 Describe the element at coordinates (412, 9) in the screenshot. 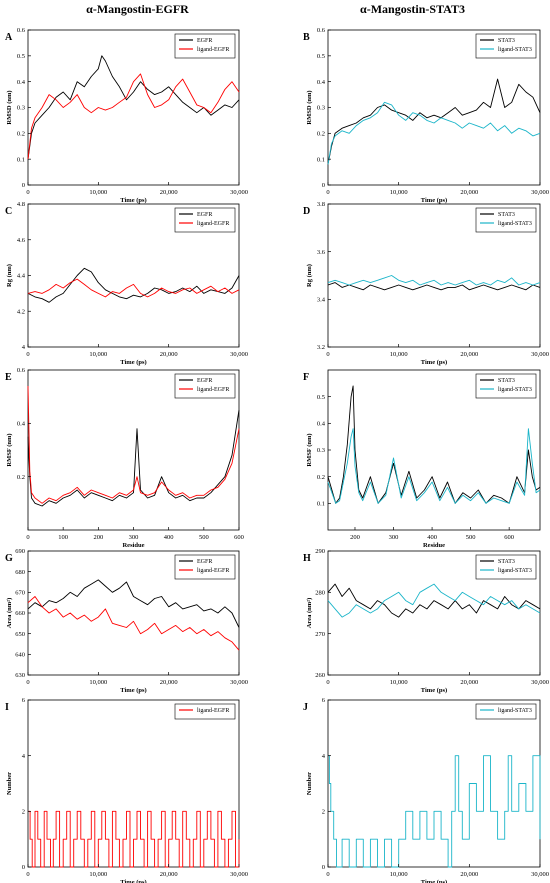

I see `column-title-stat3: α-Mangostin-STAT3` at that location.